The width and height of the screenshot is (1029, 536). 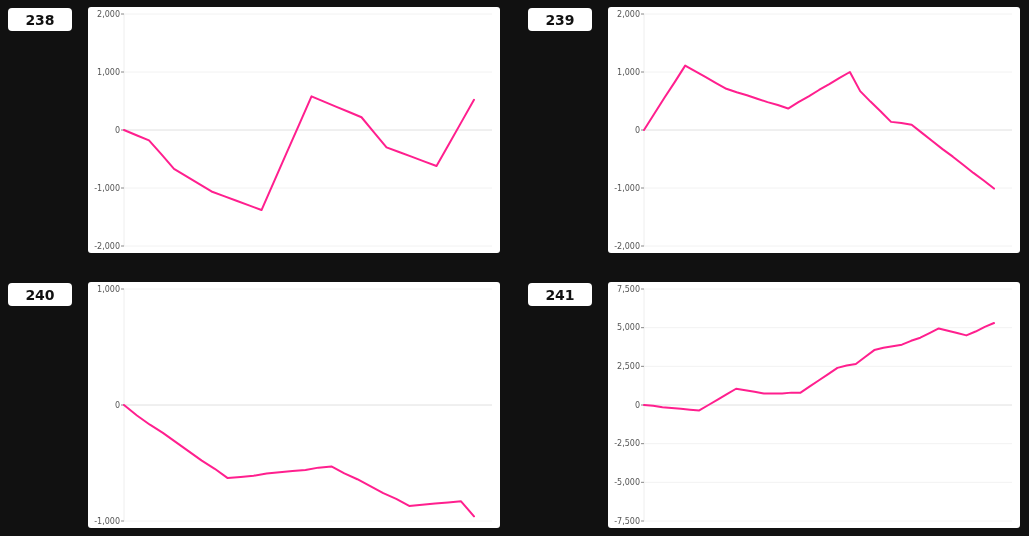 What do you see at coordinates (40, 20) in the screenshot?
I see `chart-title: 238` at bounding box center [40, 20].